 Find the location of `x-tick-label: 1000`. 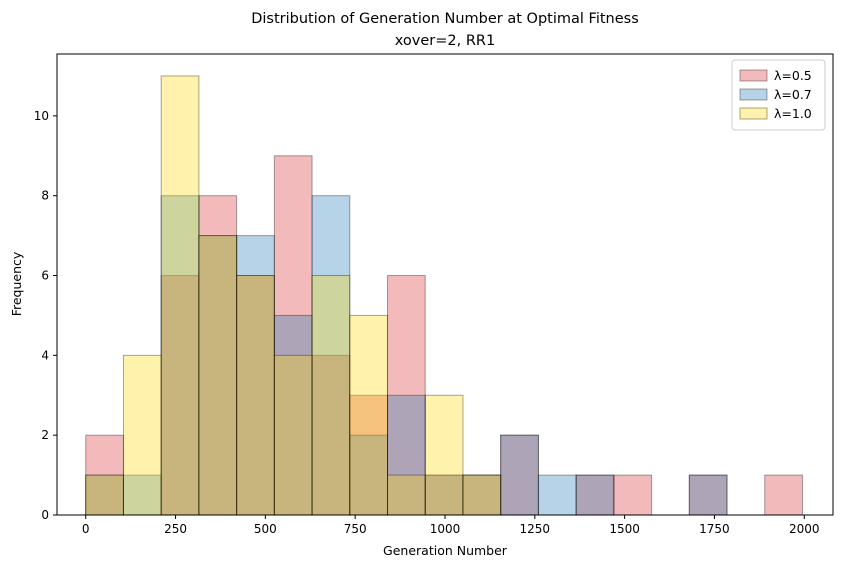

x-tick-label: 1000 is located at coordinates (445, 529).